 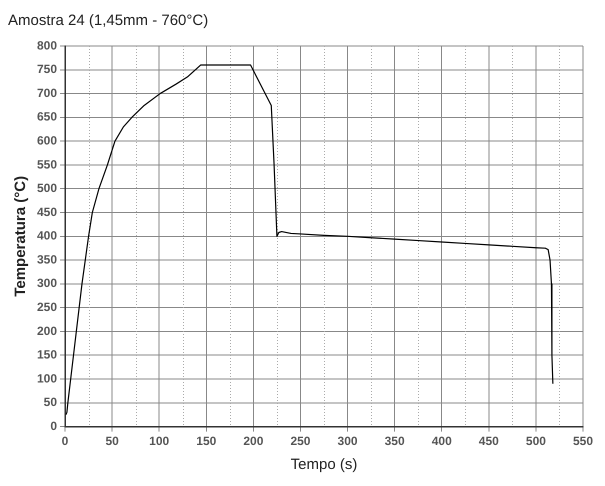 I want to click on y-tick-label: 0, so click(x=54, y=425).